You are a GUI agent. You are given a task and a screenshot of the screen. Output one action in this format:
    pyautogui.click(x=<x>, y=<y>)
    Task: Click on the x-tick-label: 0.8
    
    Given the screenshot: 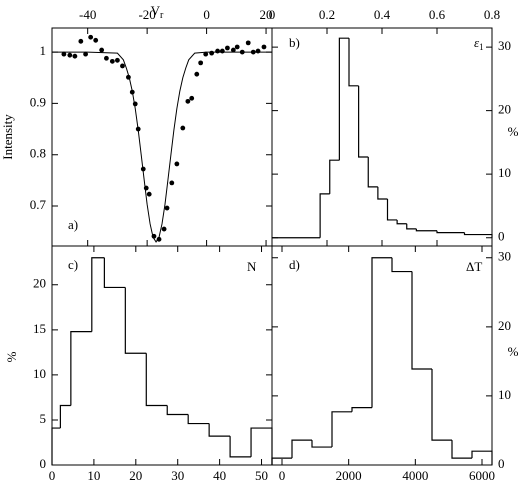 What is the action you would take?
    pyautogui.click(x=492, y=14)
    